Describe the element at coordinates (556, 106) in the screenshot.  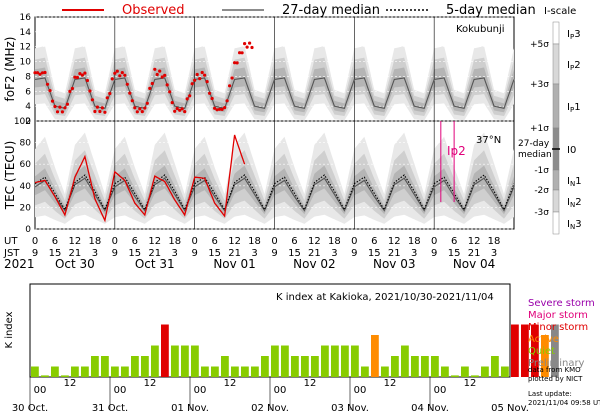
I see `iscale-bar-p1` at that location.